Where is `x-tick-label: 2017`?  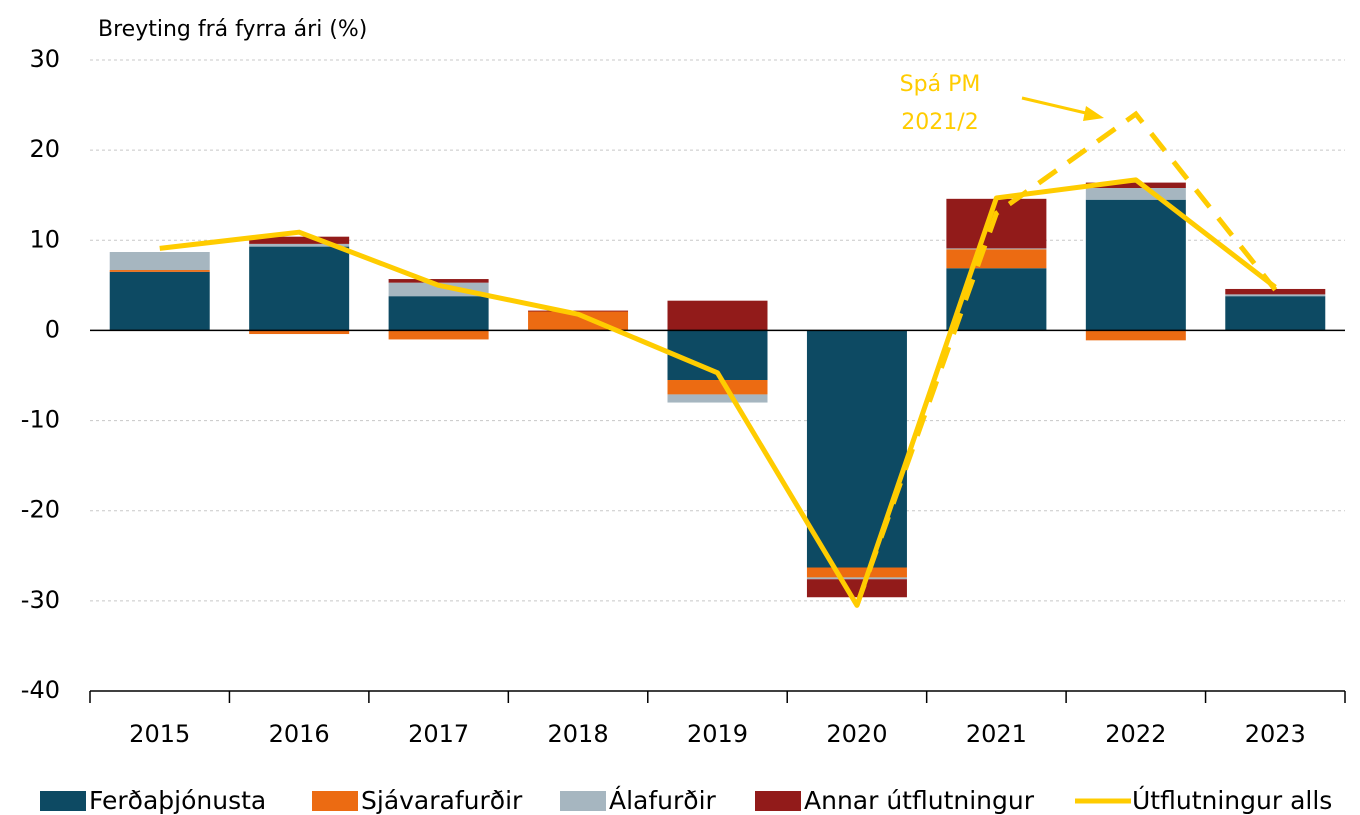
x-tick-label: 2017 is located at coordinates (438, 734).